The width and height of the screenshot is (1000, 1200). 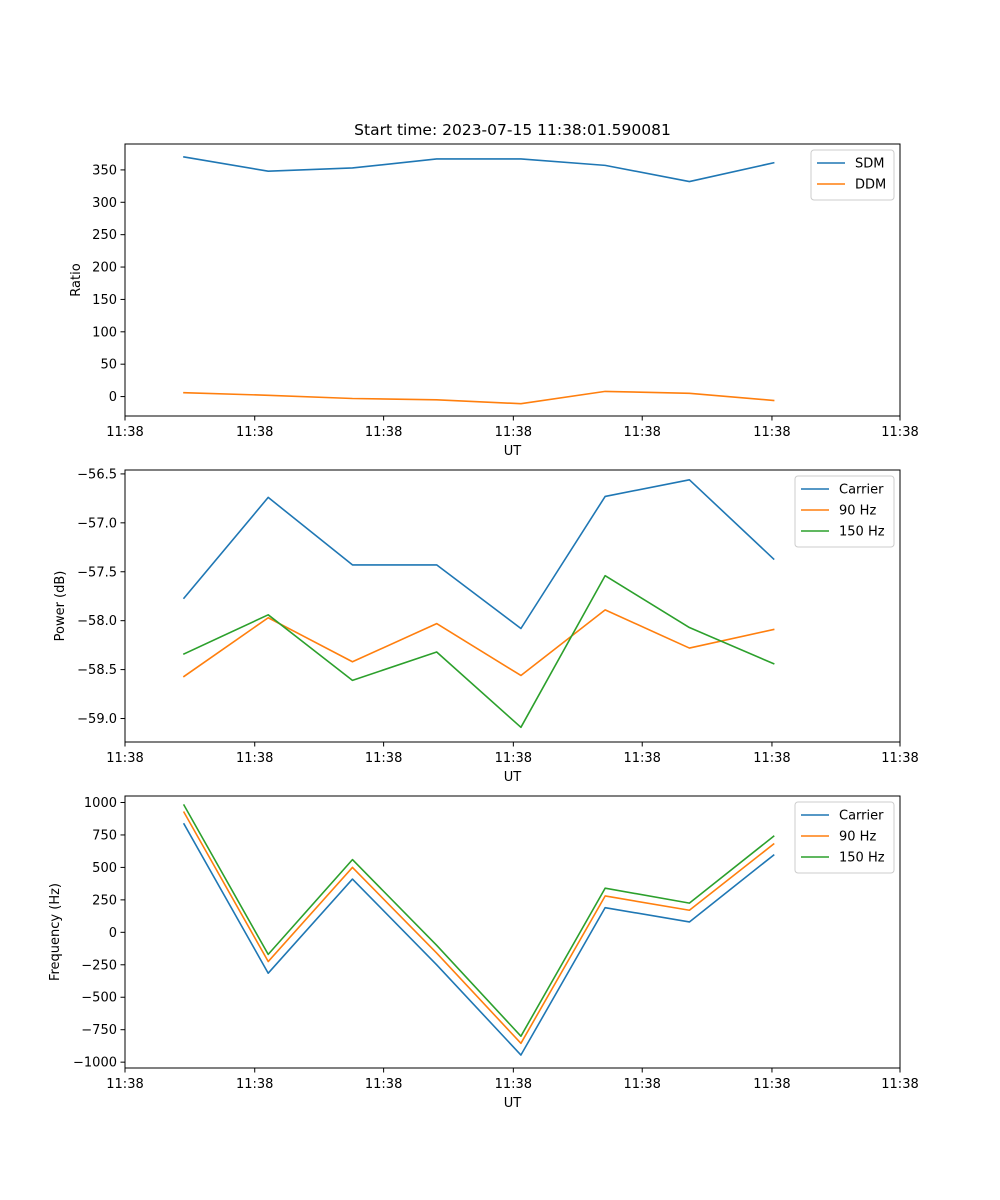 What do you see at coordinates (104, 332) in the screenshot?
I see `y-tick-label: 100` at bounding box center [104, 332].